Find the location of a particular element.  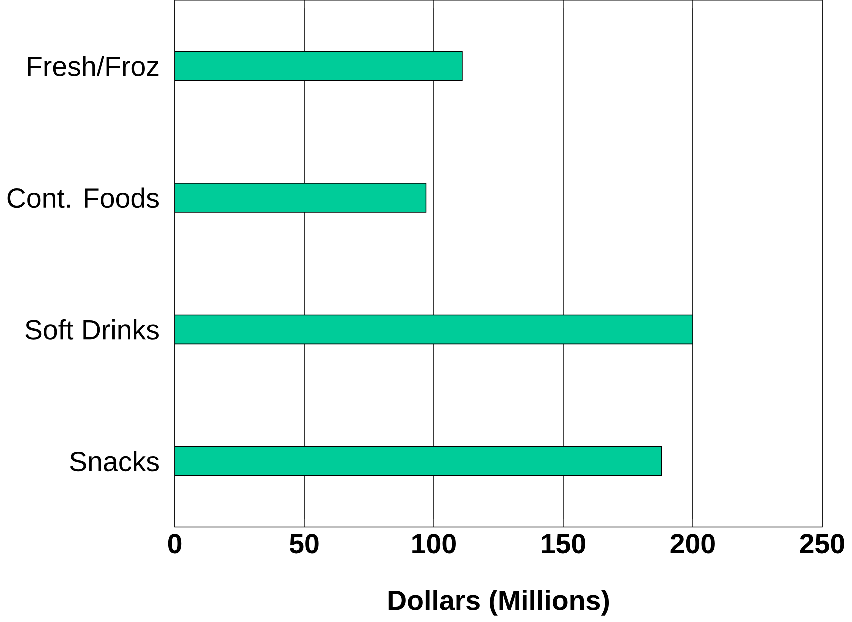

x-tick-label: 150 is located at coordinates (564, 544).